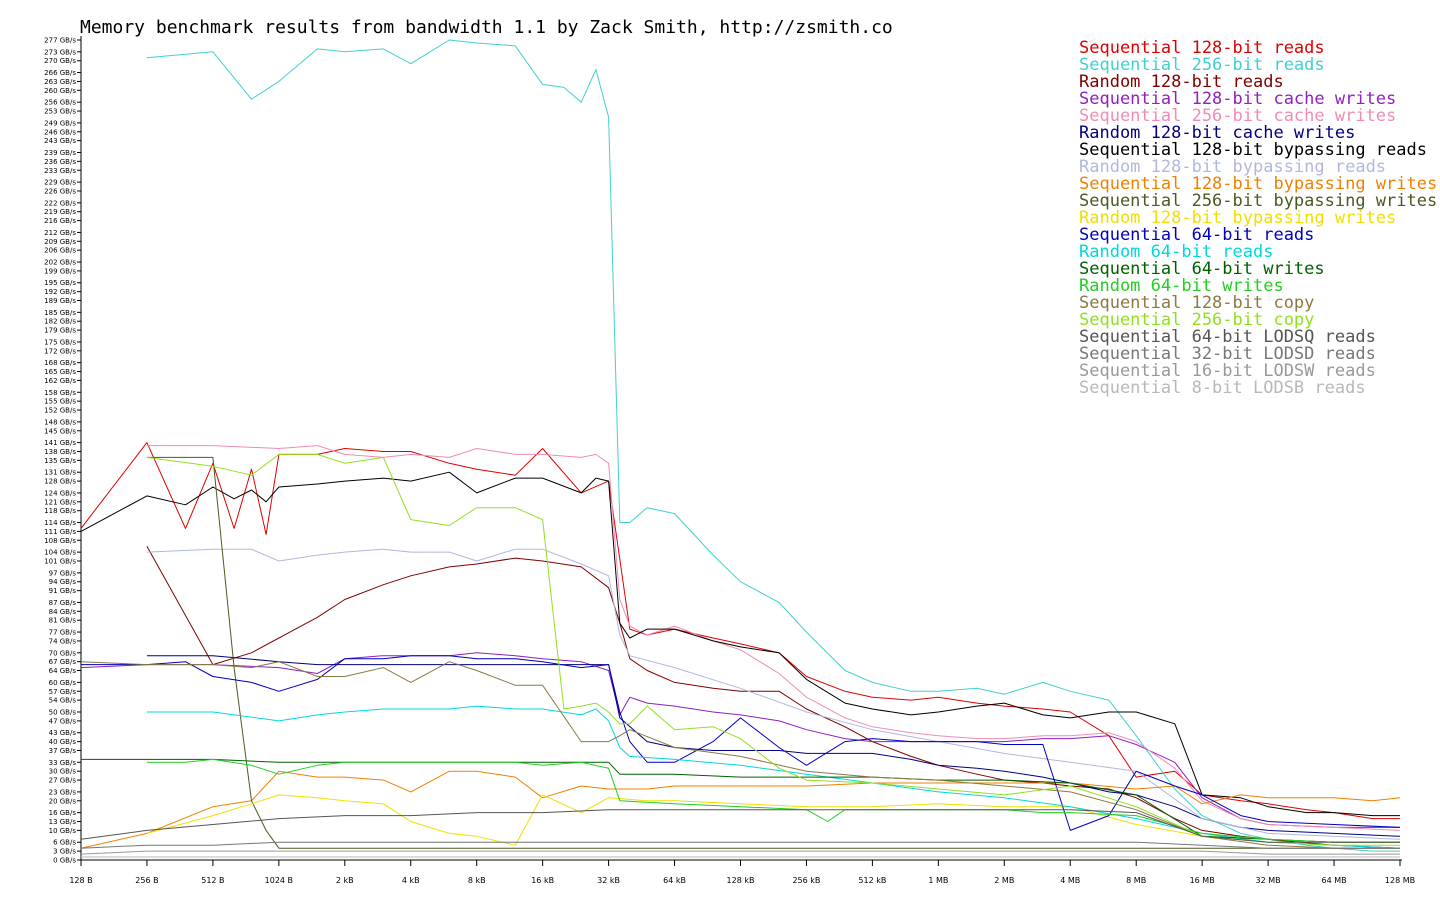  I want to click on y-tick-label: 6 GB/s, so click(64, 843).